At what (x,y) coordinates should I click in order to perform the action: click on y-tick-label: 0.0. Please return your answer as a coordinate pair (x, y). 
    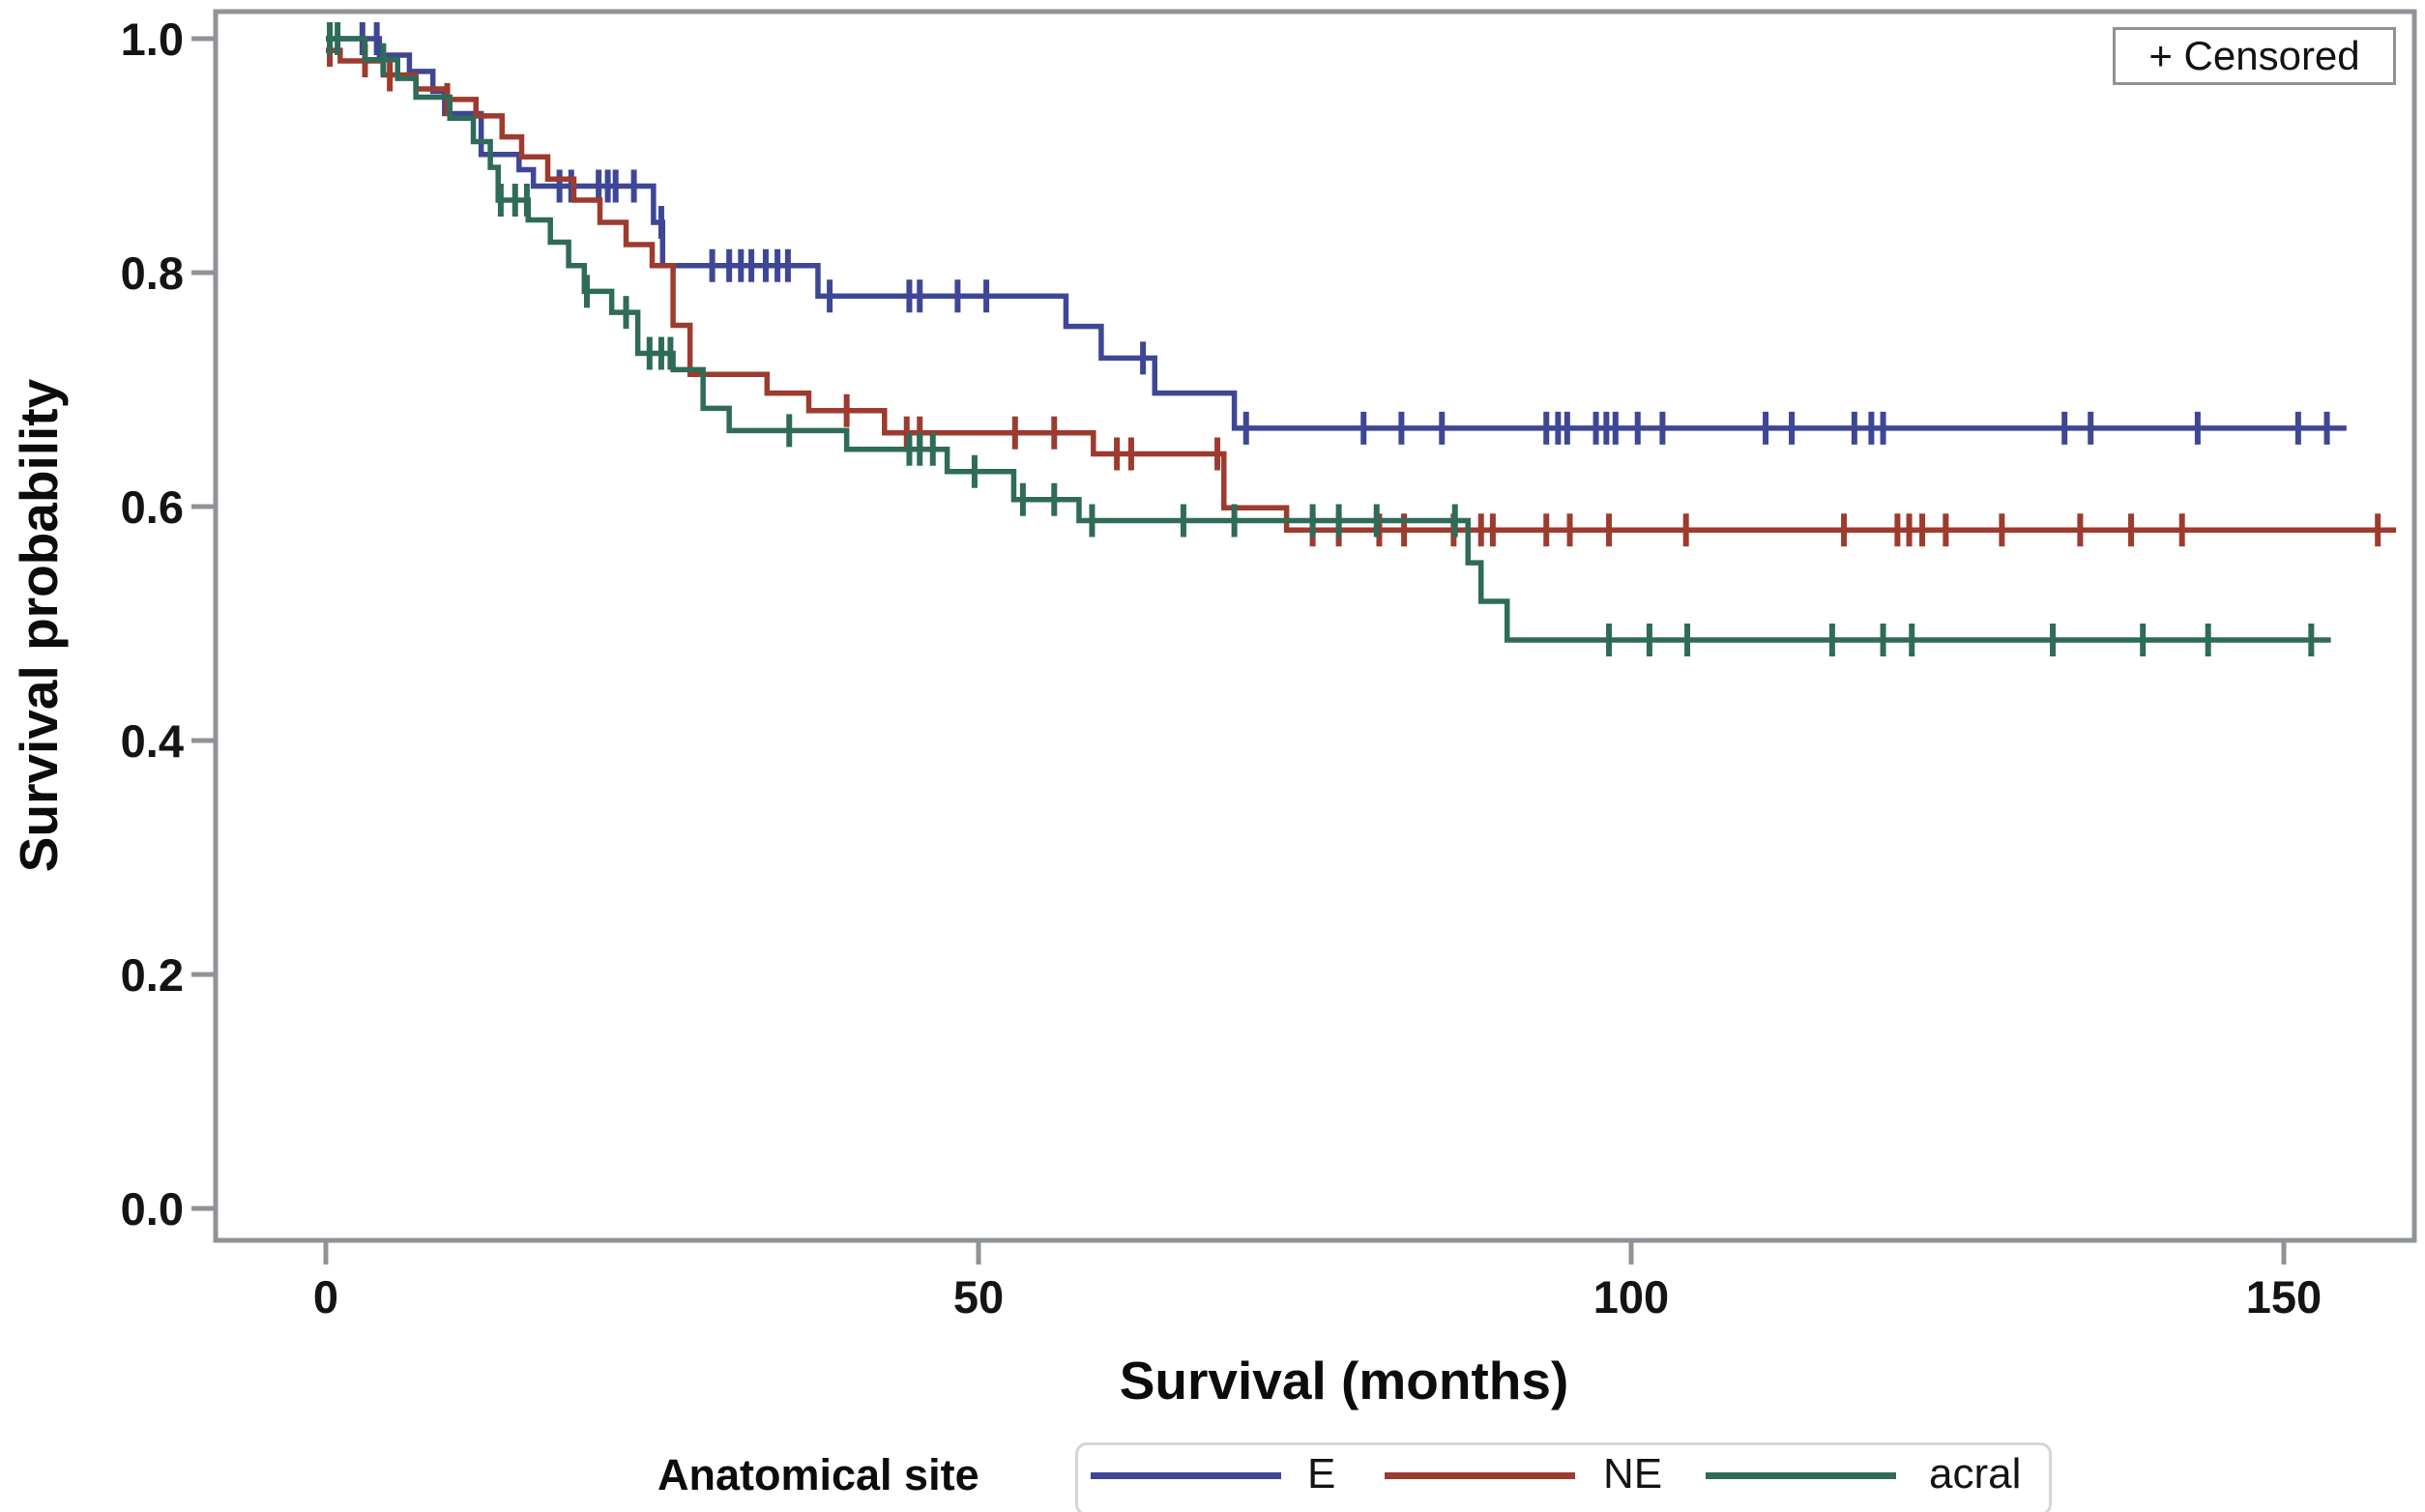
    Looking at the image, I should click on (152, 1209).